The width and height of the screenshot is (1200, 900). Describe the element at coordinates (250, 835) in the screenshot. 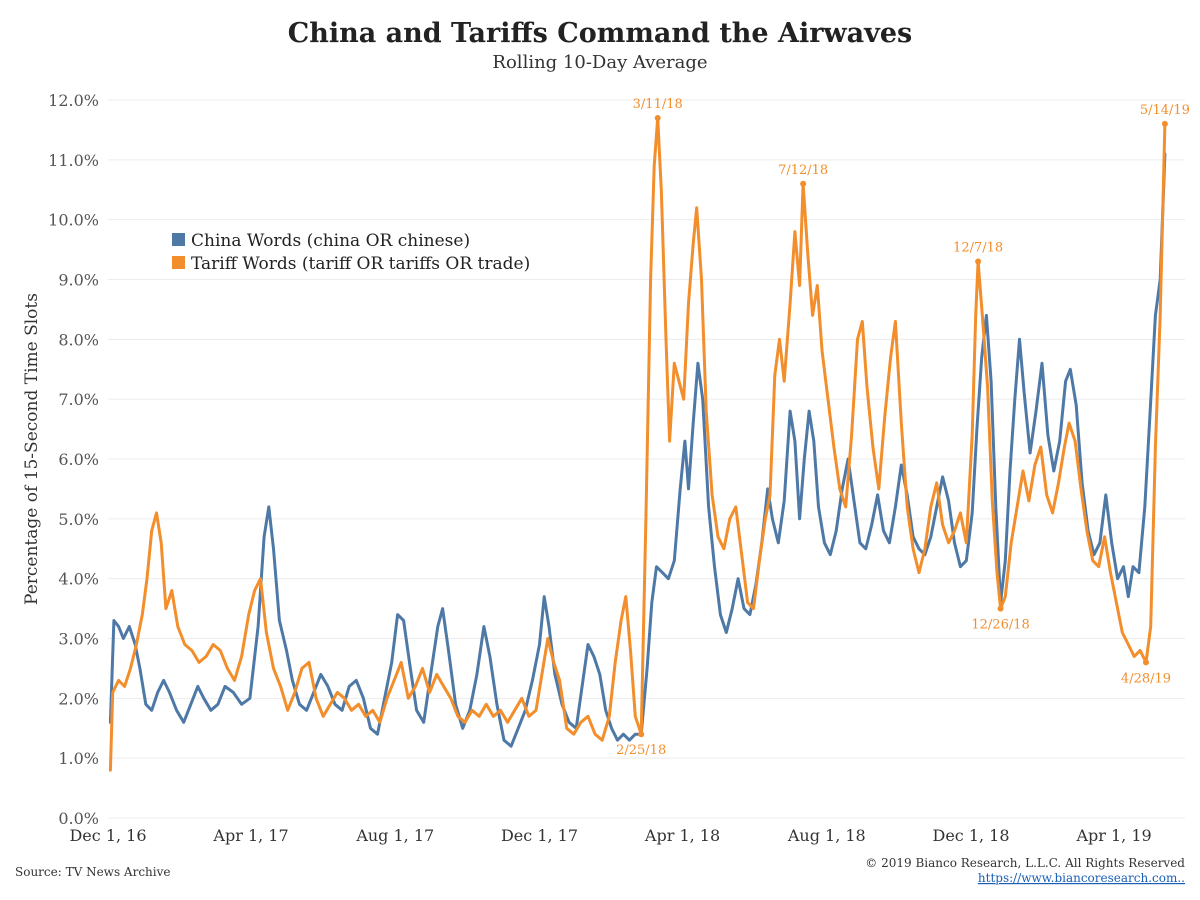

I see `x-tick-label: Apr 1, 17` at that location.